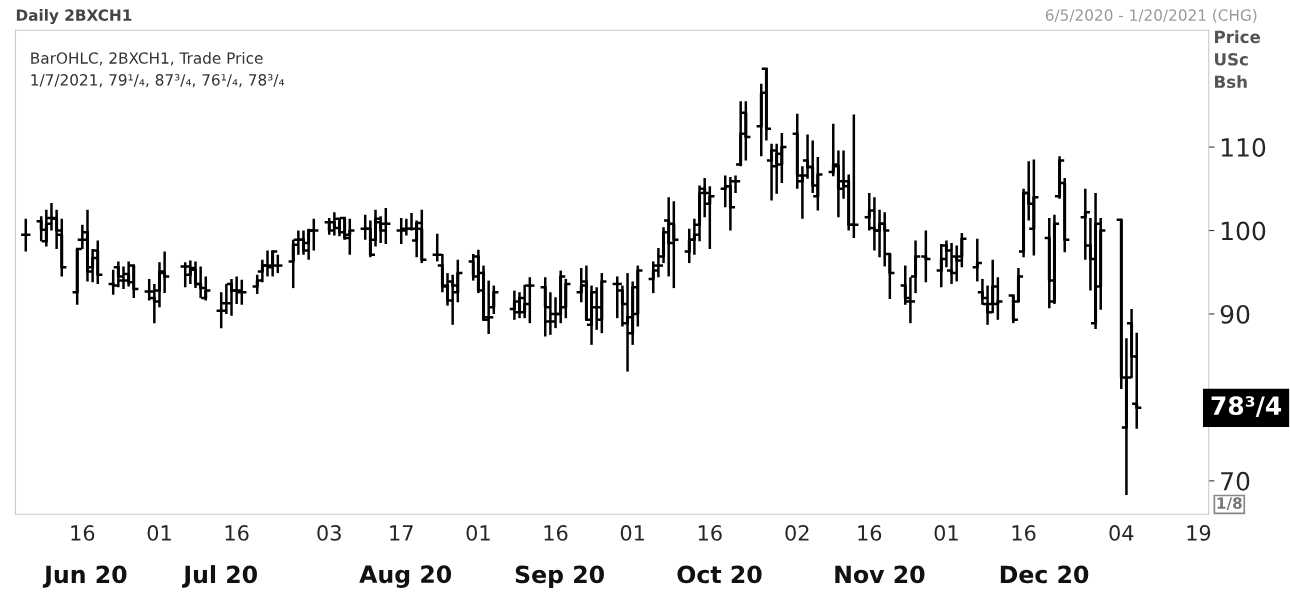  I want to click on y-tick-label: 90, so click(1235, 314).